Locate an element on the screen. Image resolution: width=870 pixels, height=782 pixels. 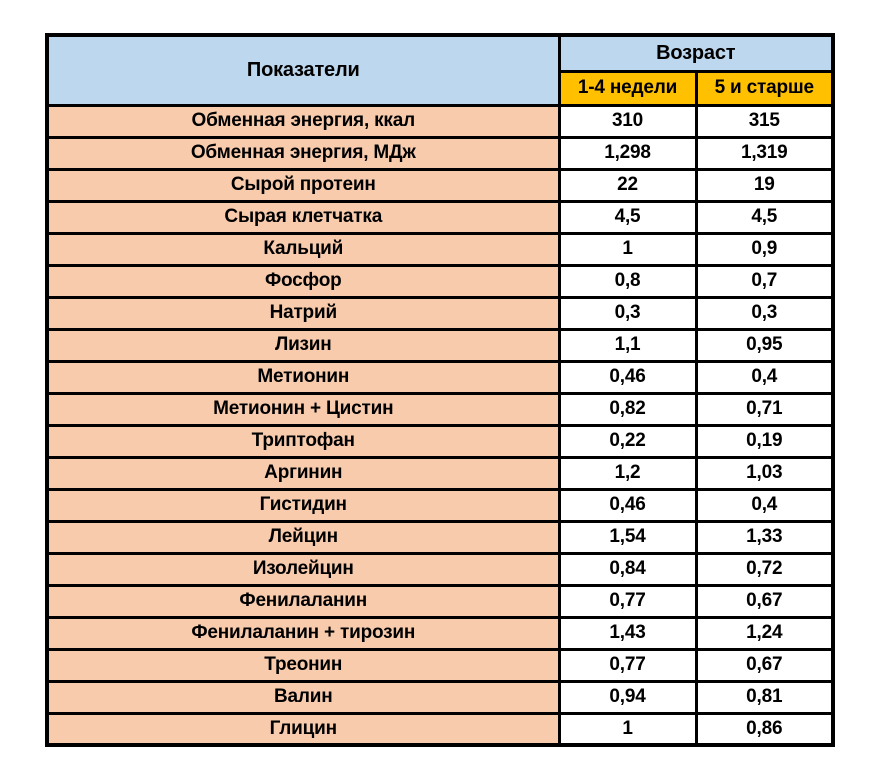
table-row: Лейцин 1,54 1,33 is located at coordinates (440, 537).